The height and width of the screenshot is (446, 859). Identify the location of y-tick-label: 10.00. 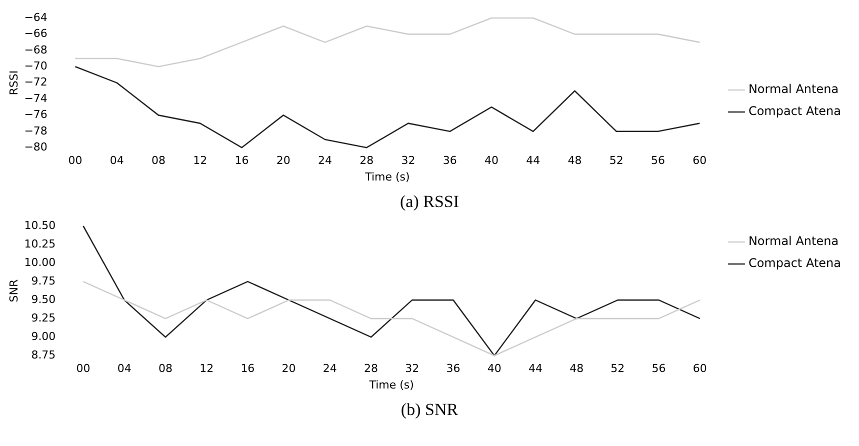
(40, 262).